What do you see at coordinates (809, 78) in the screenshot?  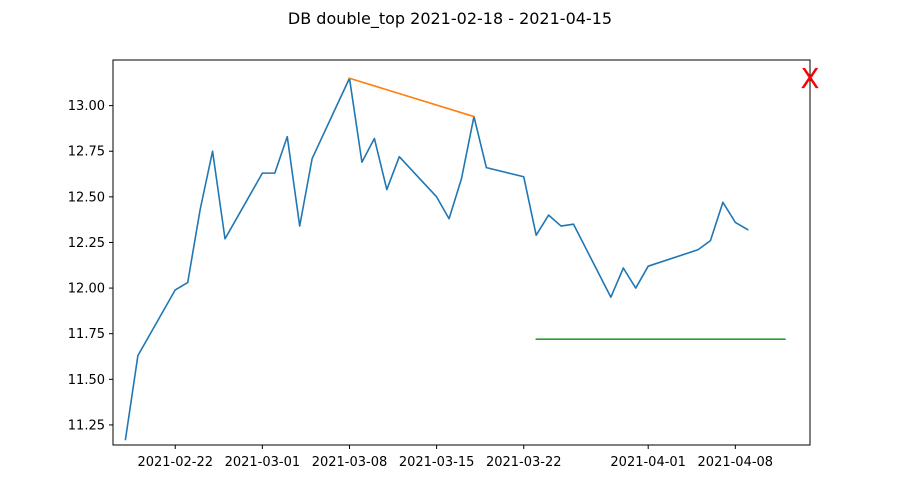 I see `marker-x-annotation: X` at bounding box center [809, 78].